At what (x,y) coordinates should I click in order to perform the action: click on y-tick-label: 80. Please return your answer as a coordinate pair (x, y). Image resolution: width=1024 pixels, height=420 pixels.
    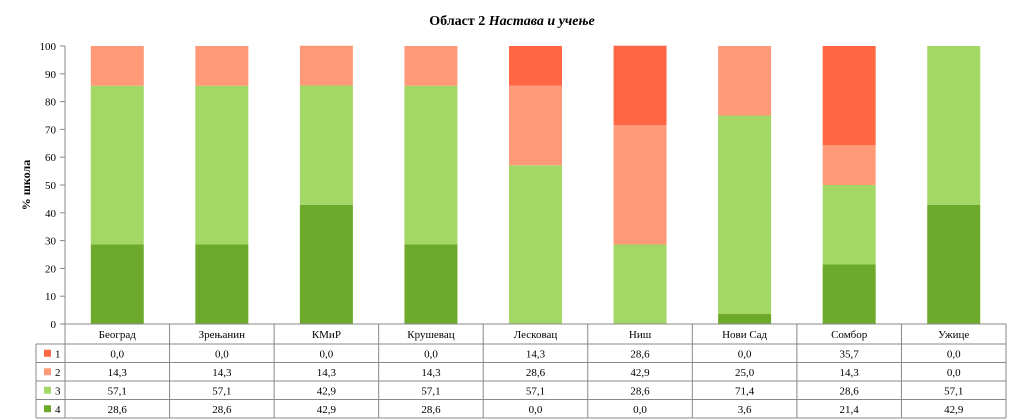
    Looking at the image, I should click on (51, 103).